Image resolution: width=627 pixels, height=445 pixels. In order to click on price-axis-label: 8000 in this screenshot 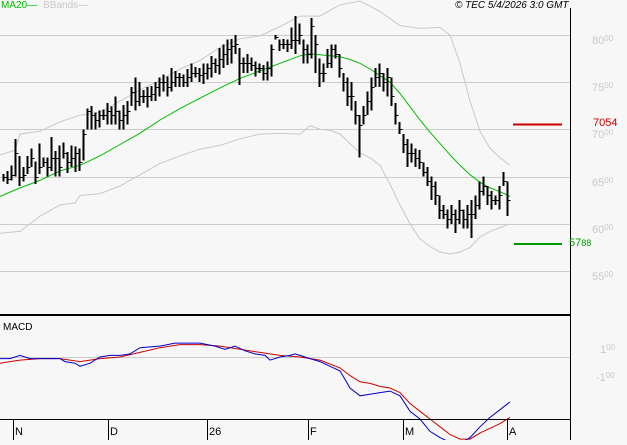, I will do `click(603, 40)`.